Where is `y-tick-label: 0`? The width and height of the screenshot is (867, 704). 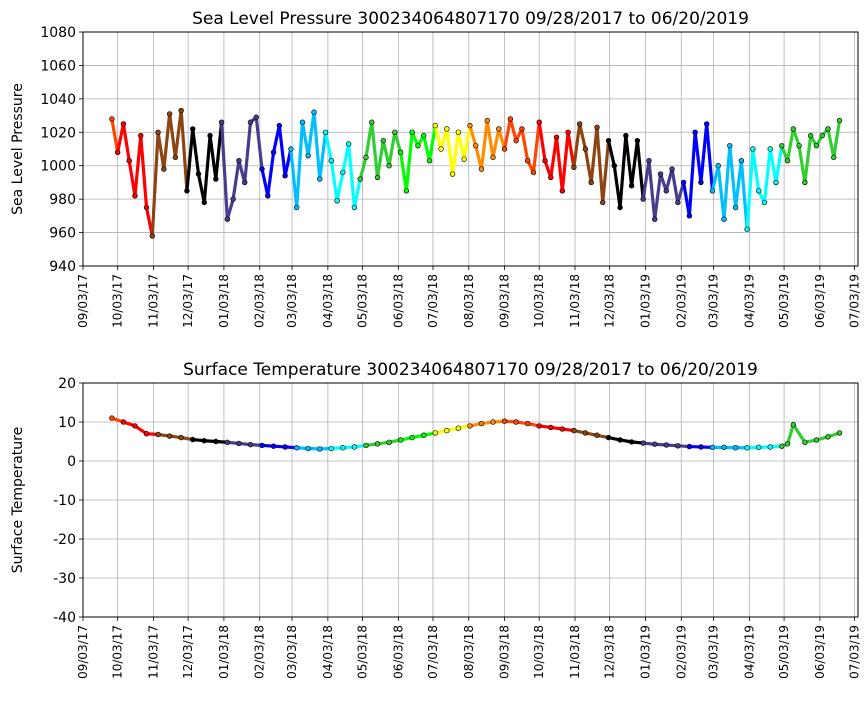 y-tick-label: 0 is located at coordinates (71, 462).